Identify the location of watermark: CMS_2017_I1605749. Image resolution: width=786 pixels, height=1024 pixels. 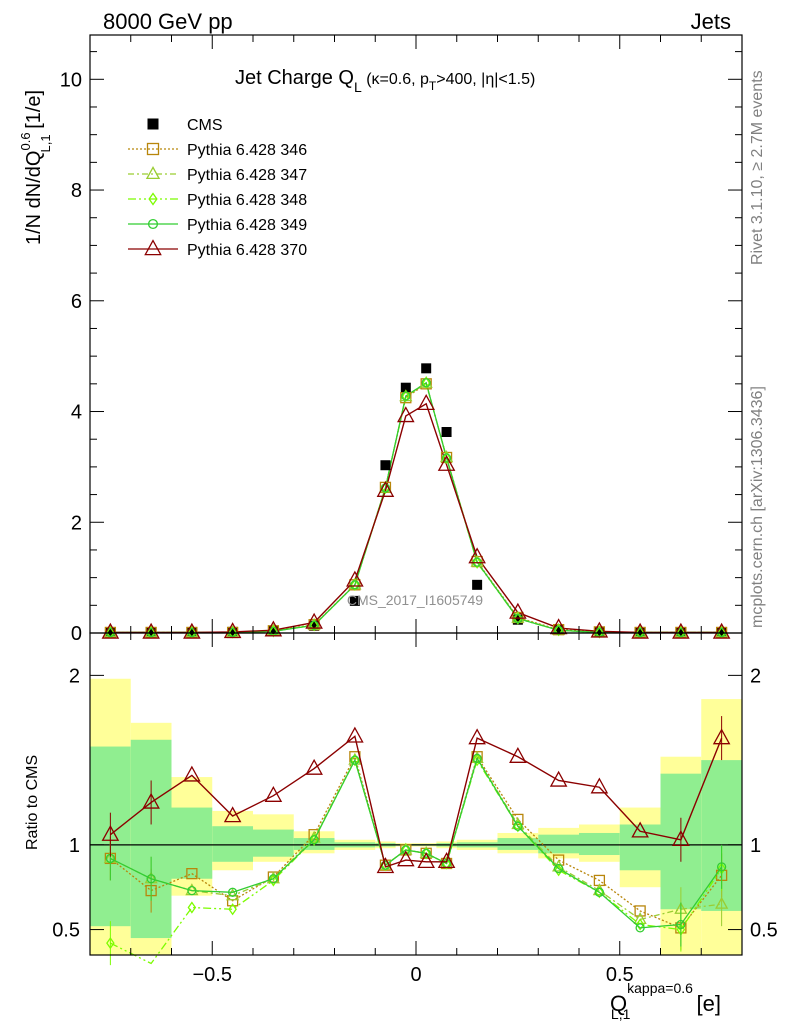
(415, 600).